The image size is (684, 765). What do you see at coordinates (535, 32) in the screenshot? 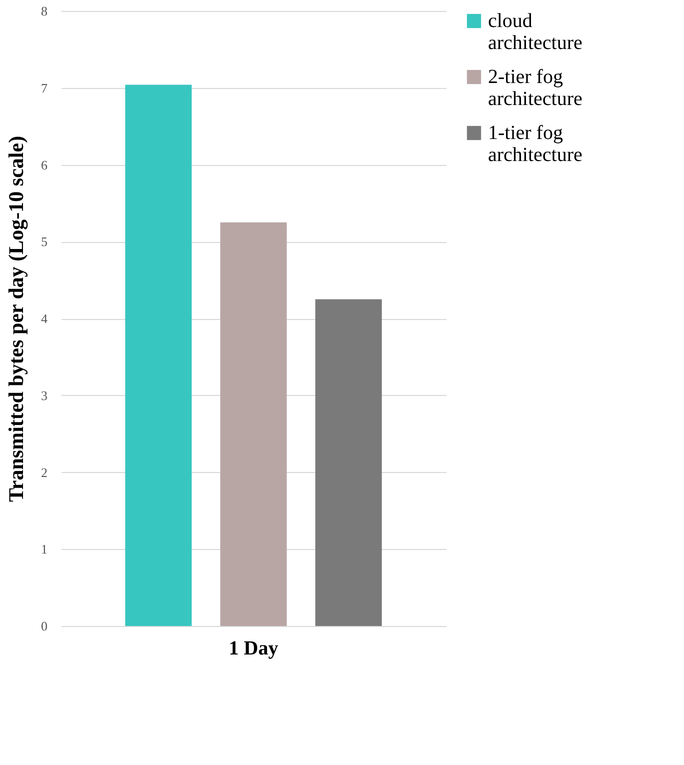
I see `legend-label: cloud architecture` at bounding box center [535, 32].